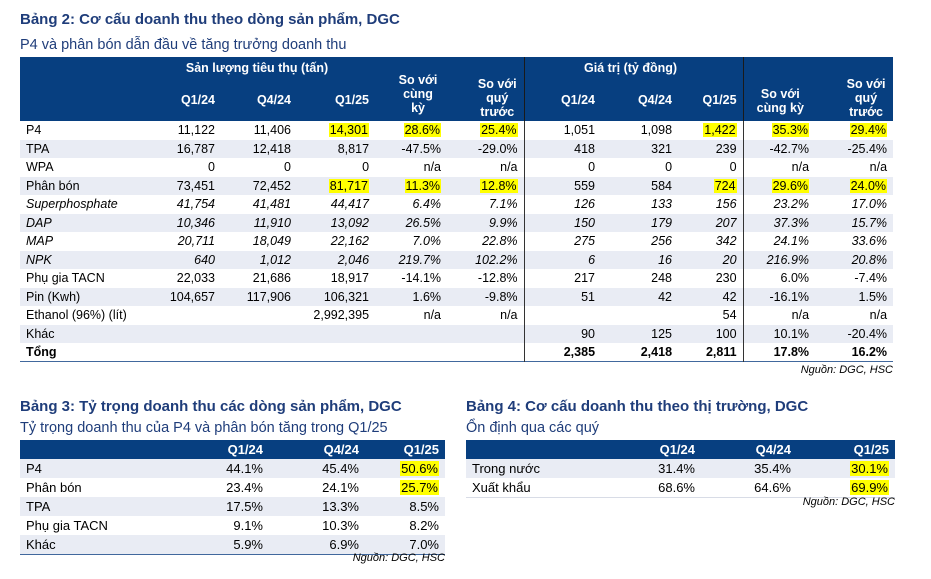  I want to click on cell-value: 126, so click(585, 204).